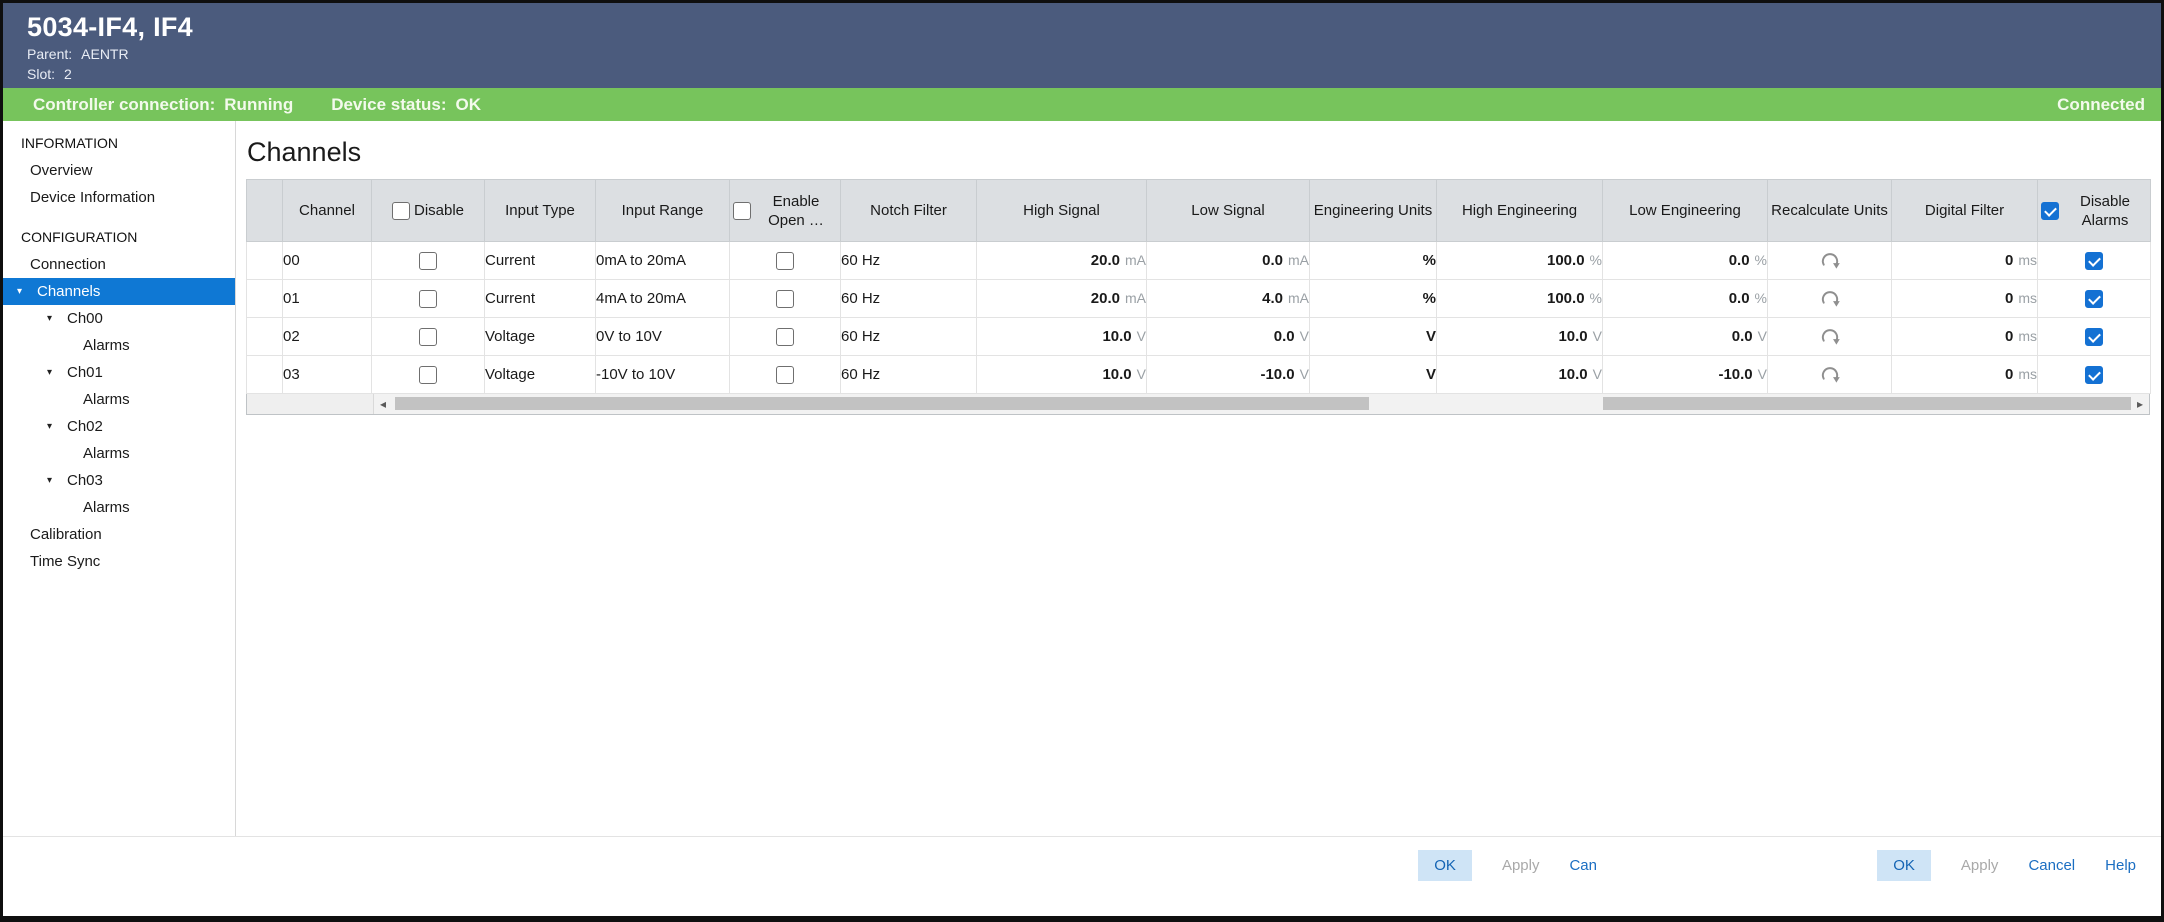 The image size is (2164, 922). What do you see at coordinates (119, 318) in the screenshot?
I see `sidebar-item-ch00: ▾ Ch00` at bounding box center [119, 318].